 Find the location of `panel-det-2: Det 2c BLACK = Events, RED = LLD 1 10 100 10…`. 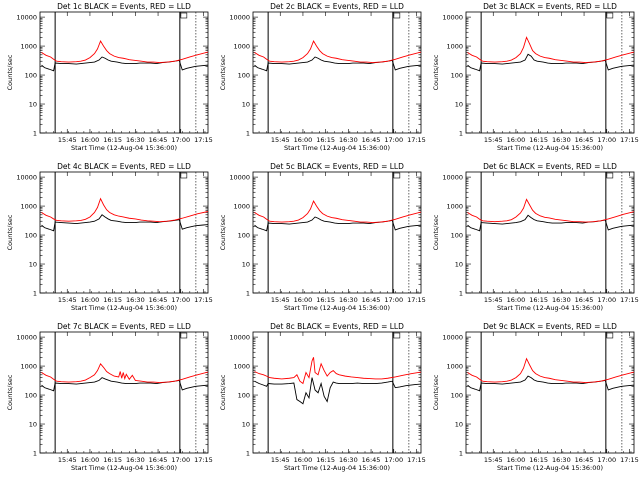

panel-det-2: Det 2c BLACK = Events, RED = LLD 1 10 100 10… is located at coordinates (322, 77).